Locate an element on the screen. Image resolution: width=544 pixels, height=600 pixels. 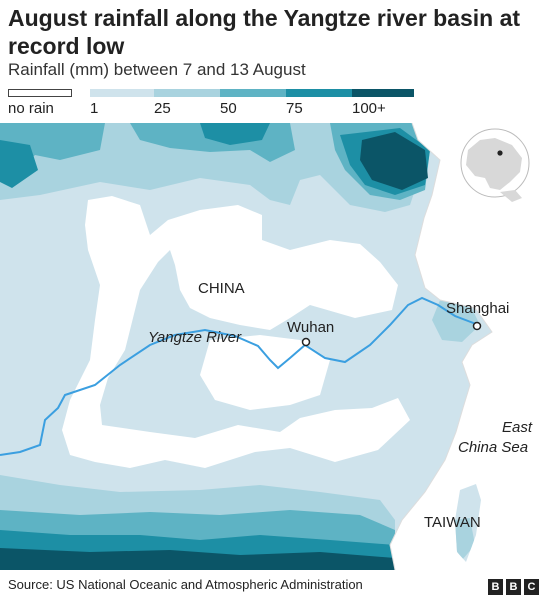
legend-label-no-rain: no rain is located at coordinates (31, 108).